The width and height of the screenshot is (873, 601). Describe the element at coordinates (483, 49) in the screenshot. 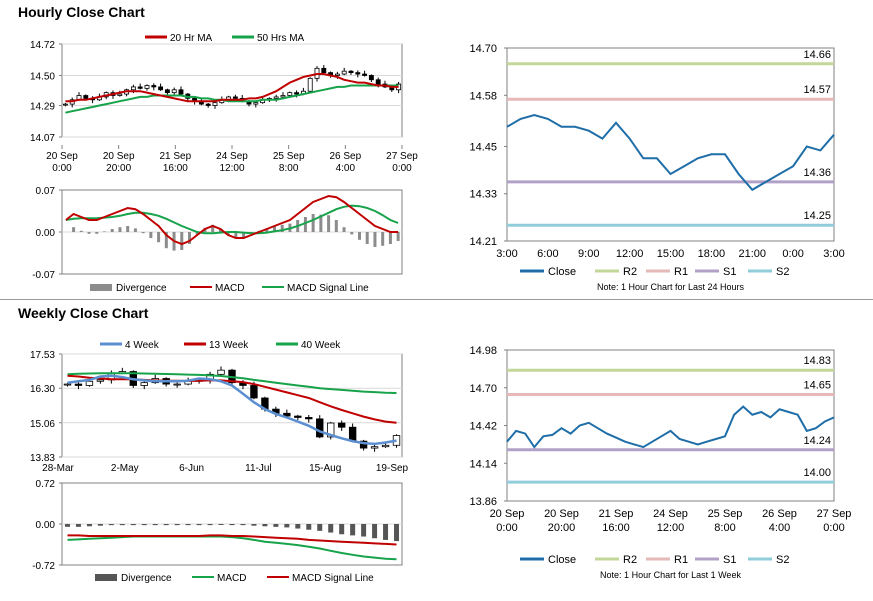

I see `y-tick-label: 14.70` at that location.